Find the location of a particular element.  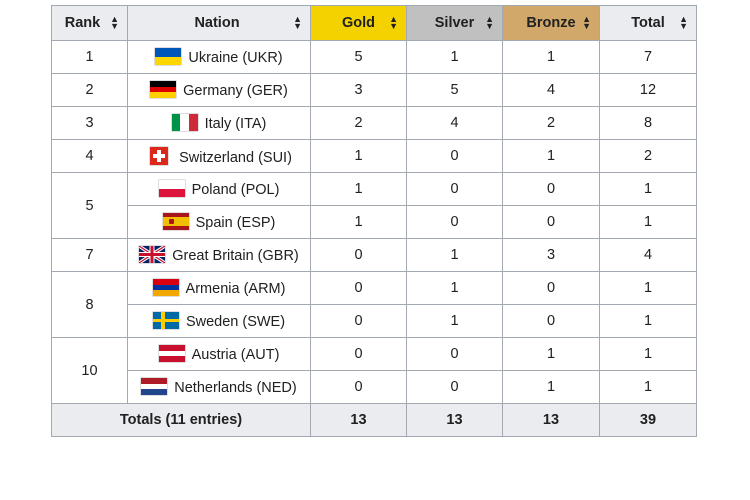

table-row: 5 Poland (POL) 1 0 0 1 is located at coordinates (374, 205).